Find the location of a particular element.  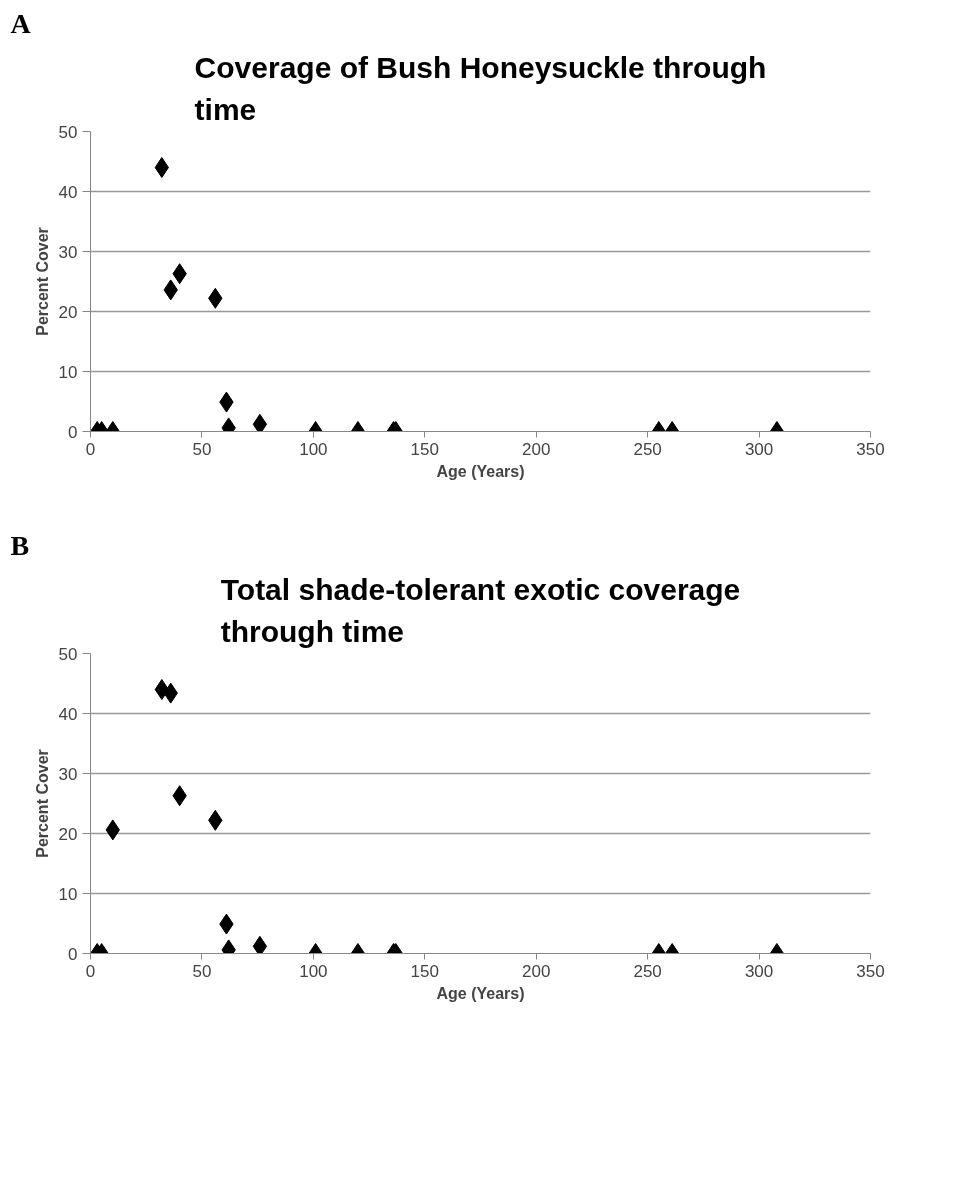

chart-title: Coverage of Bush Honeysuckle through time is located at coordinates (480, 88).